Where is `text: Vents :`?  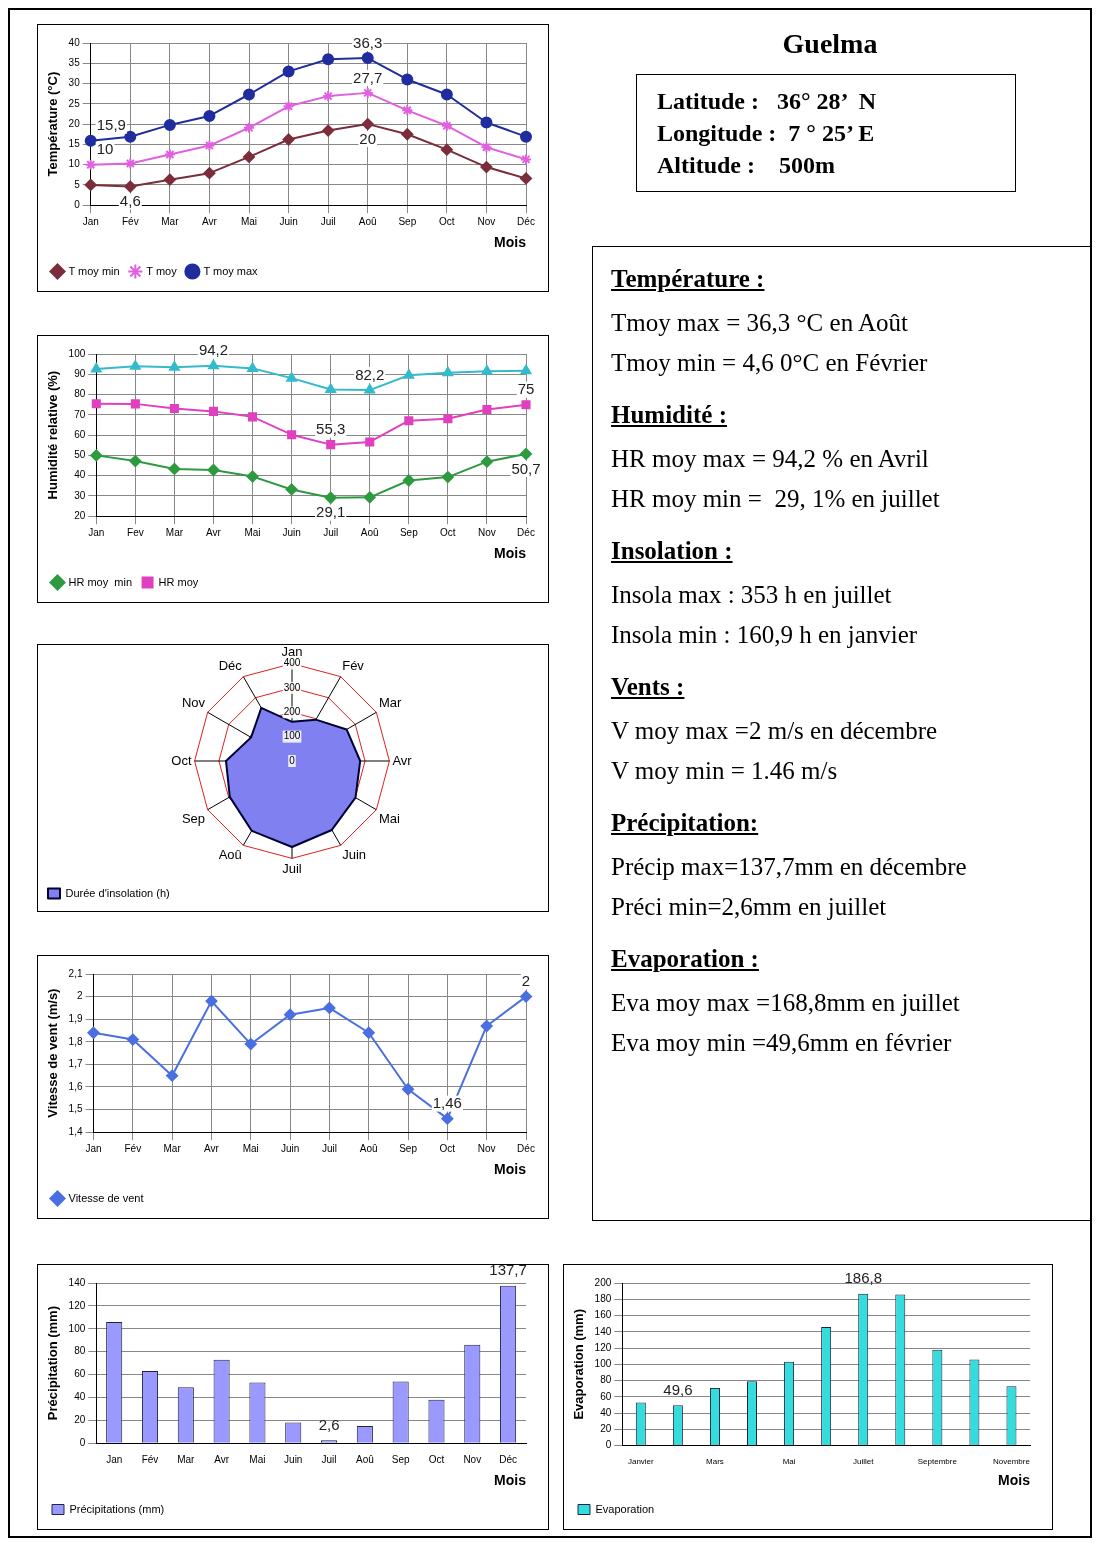 text: Vents : is located at coordinates (648, 687).